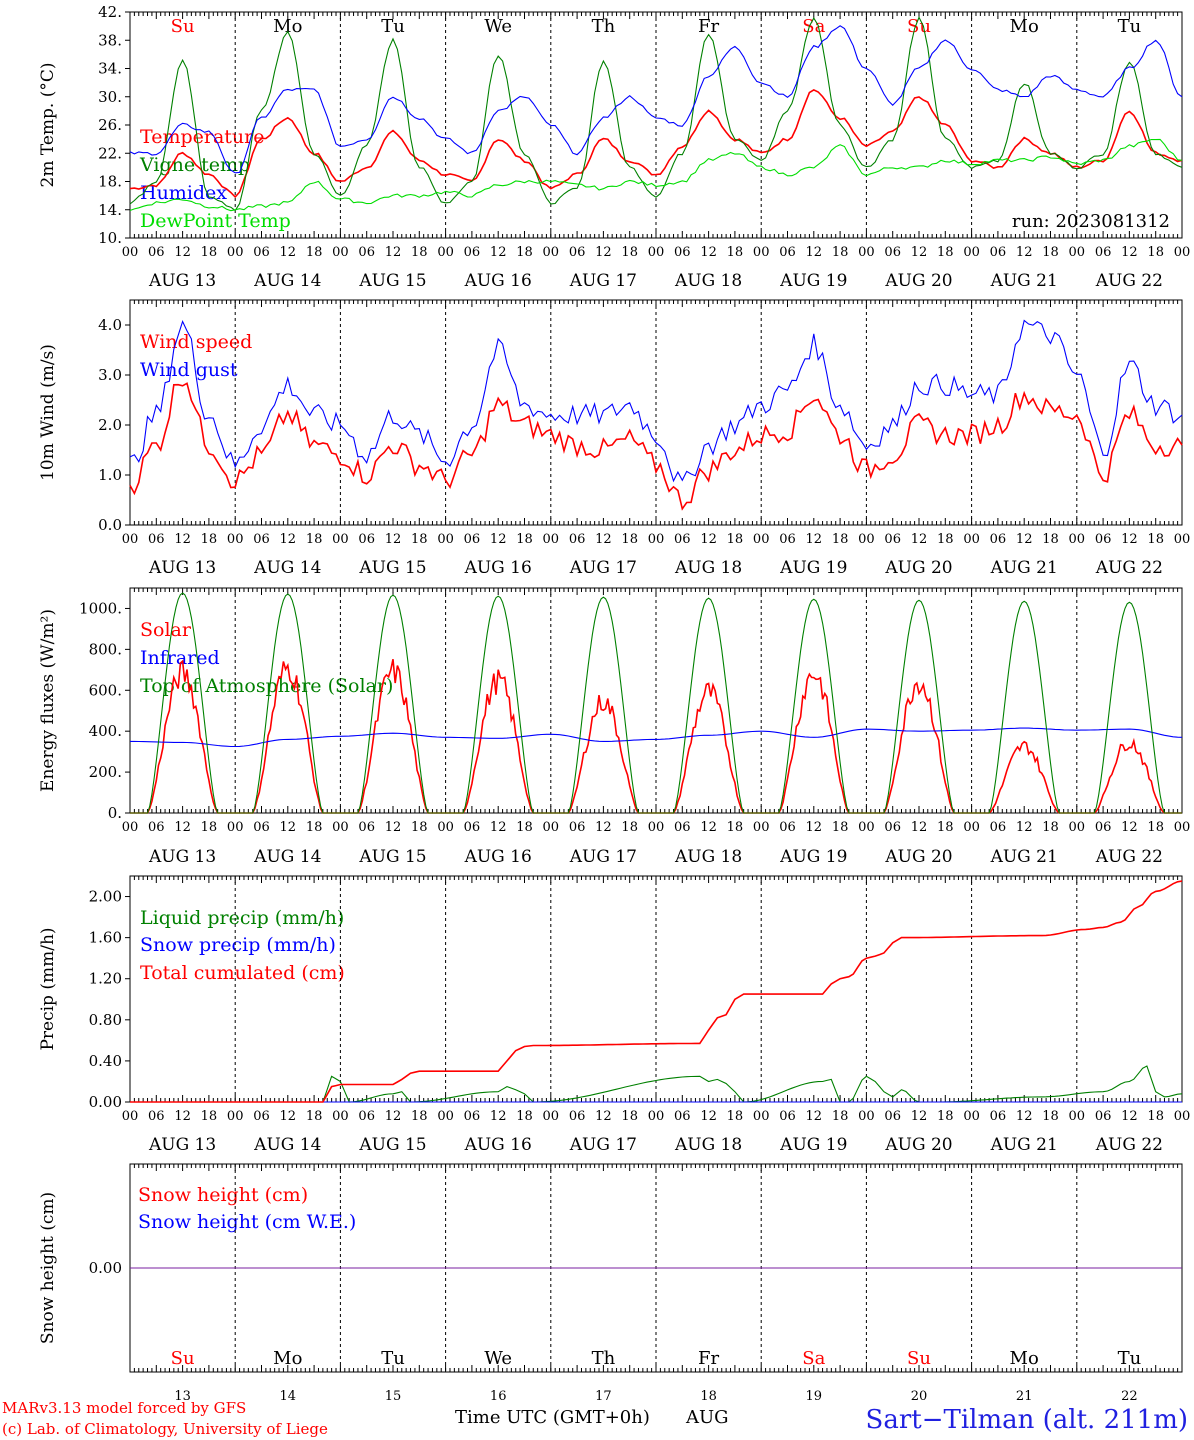 Image resolution: width=1194 pixels, height=1440 pixels. Describe the element at coordinates (656, 700) in the screenshot. I see `panel-frame` at that location.